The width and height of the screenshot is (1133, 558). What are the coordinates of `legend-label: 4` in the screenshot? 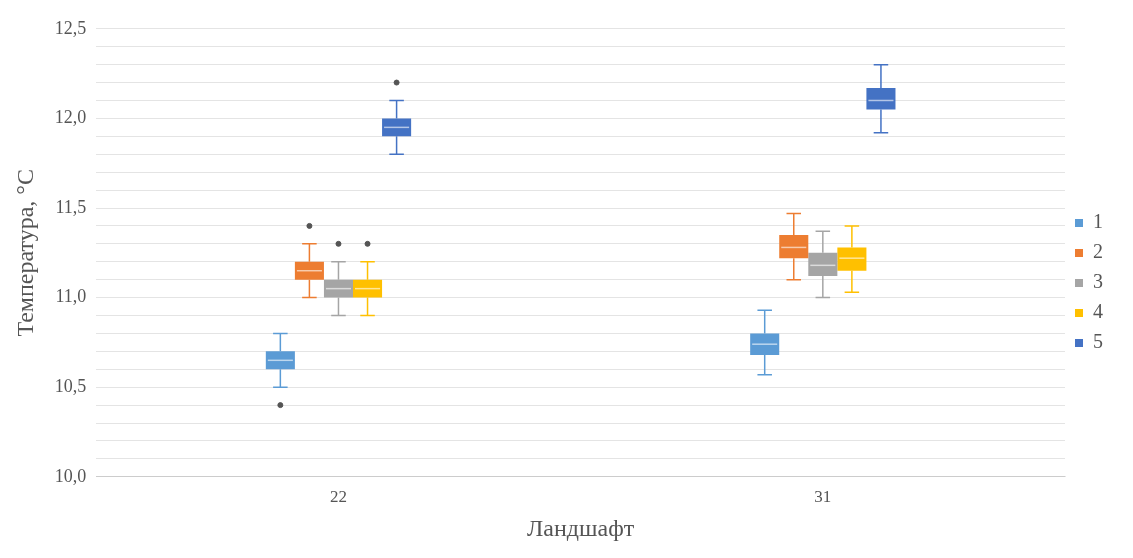 It's located at (1098, 311).